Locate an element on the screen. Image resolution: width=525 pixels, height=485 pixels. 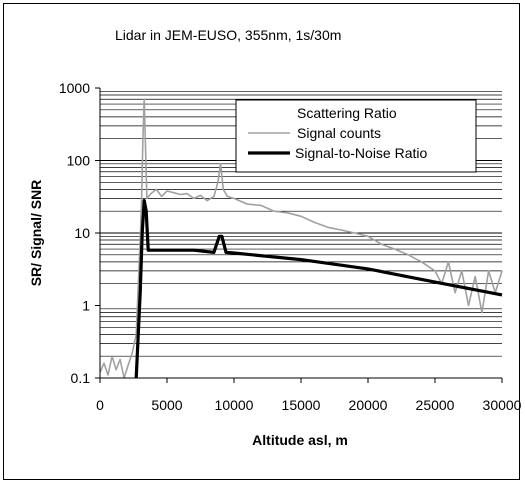
x-tick-label: 30000 is located at coordinates (502, 405).